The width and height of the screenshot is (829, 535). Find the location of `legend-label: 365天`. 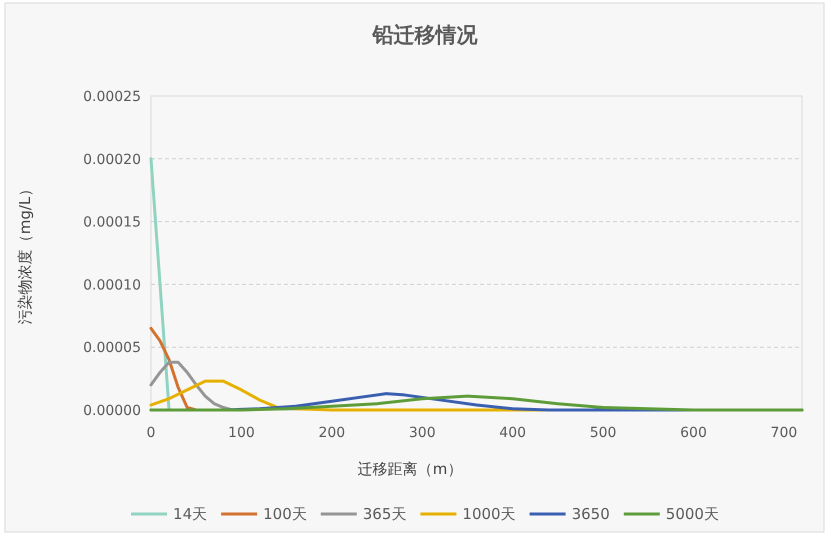

legend-label: 365天 is located at coordinates (384, 514).